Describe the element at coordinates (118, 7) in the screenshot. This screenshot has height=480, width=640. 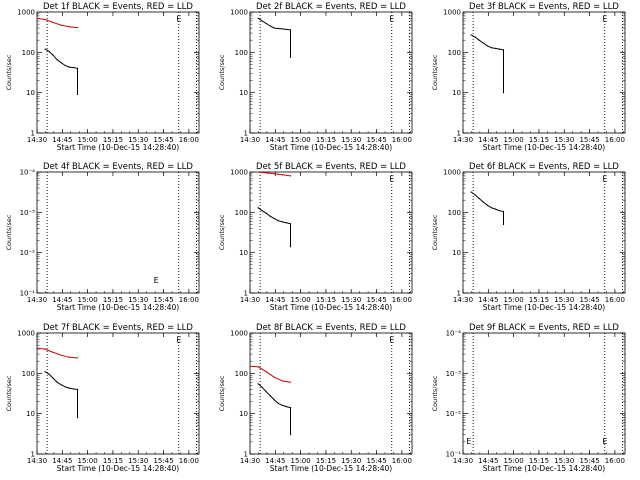
I see `panel-title: Det 1f BLACK = Events, RED = LLD` at that location.